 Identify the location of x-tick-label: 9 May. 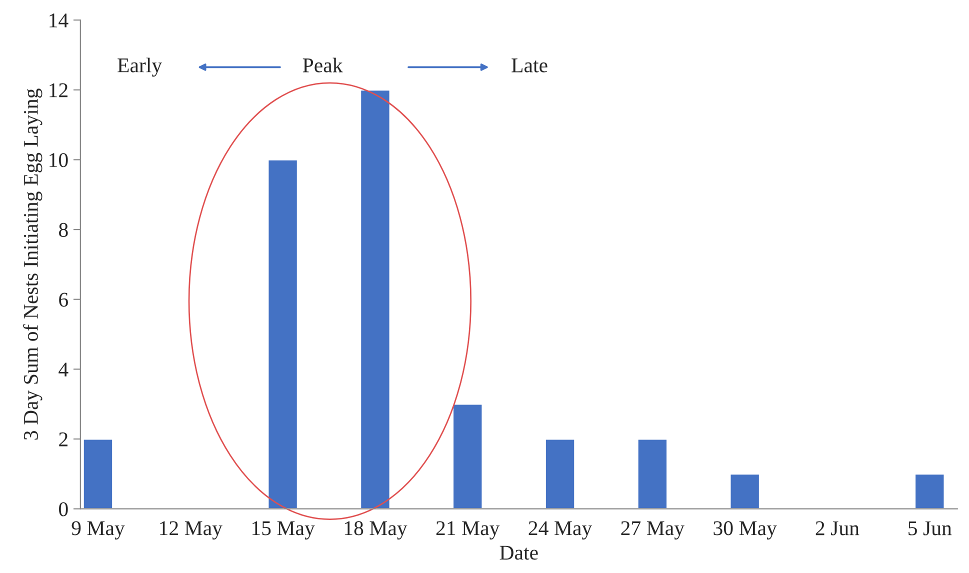
(98, 530).